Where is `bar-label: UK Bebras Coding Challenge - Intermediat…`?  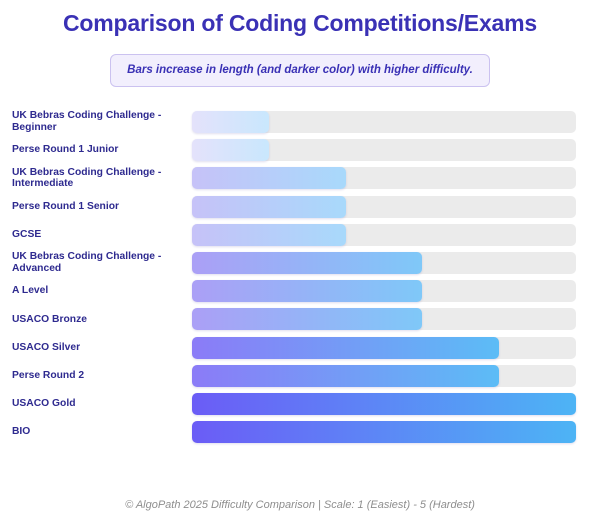 bar-label: UK Bebras Coding Challenge - Intermediat… is located at coordinates (87, 178).